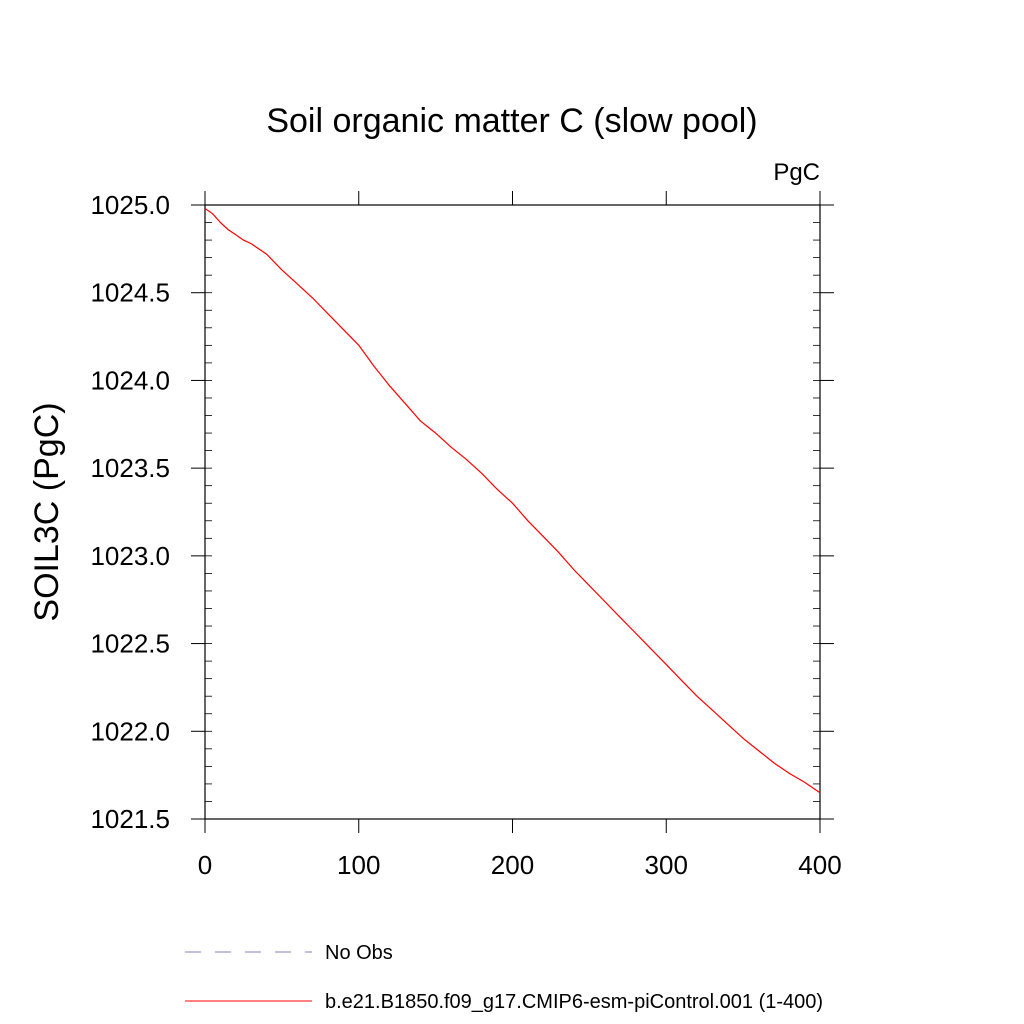 This screenshot has height=1024, width=1024. What do you see at coordinates (130, 819) in the screenshot?
I see `y-tick-label: 1021.5` at bounding box center [130, 819].